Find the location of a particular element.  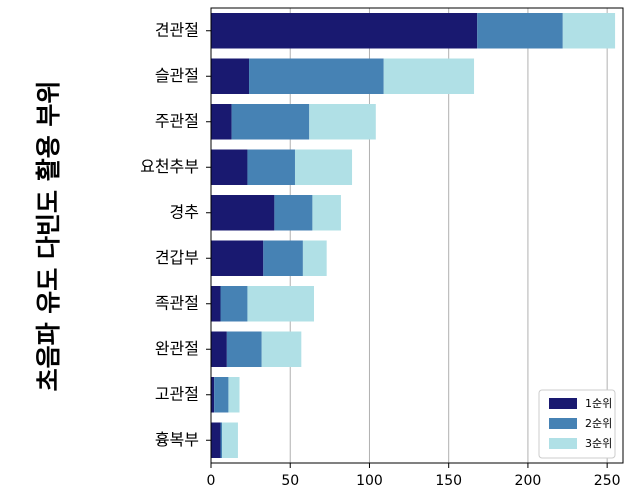

category-label: 견갑부 is located at coordinates (177, 257).